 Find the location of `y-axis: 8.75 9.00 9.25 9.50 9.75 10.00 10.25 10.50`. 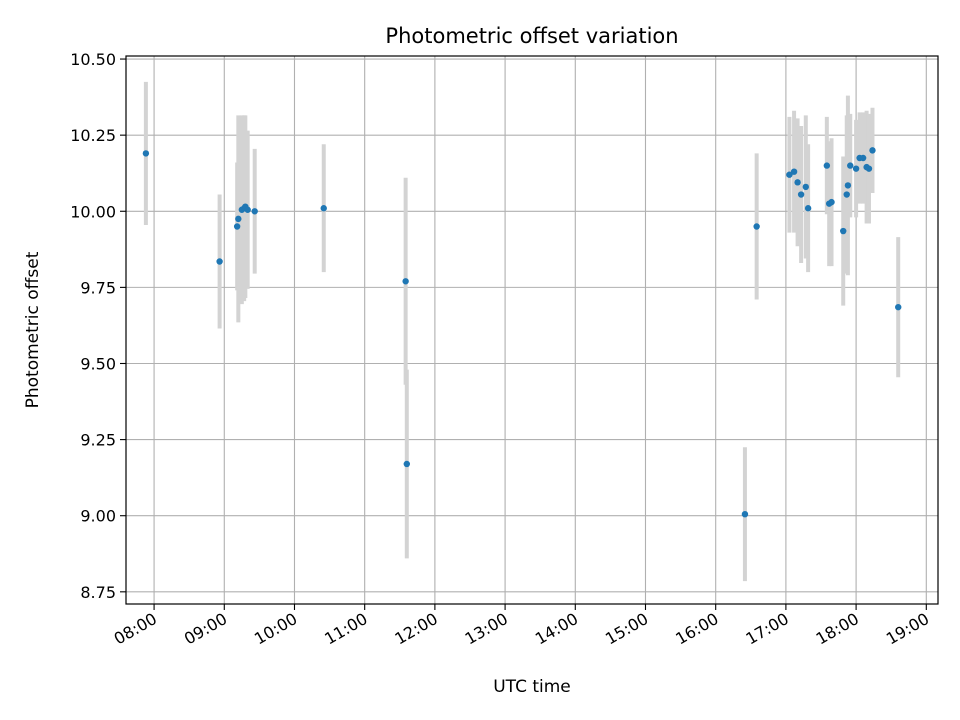

y-axis: 8.75 9.00 9.25 9.50 9.75 10.00 10.25 10.50 is located at coordinates (98, 326).